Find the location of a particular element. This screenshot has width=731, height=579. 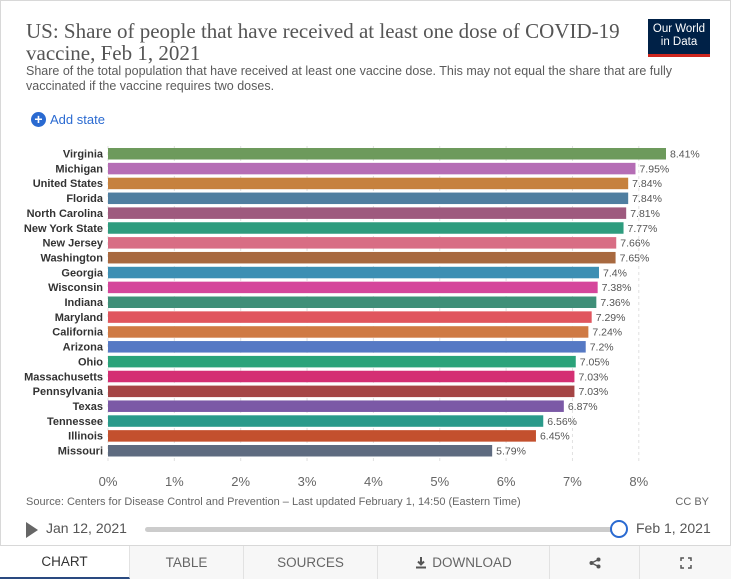

tab-download-label: DOWNLOAD is located at coordinates (472, 562).